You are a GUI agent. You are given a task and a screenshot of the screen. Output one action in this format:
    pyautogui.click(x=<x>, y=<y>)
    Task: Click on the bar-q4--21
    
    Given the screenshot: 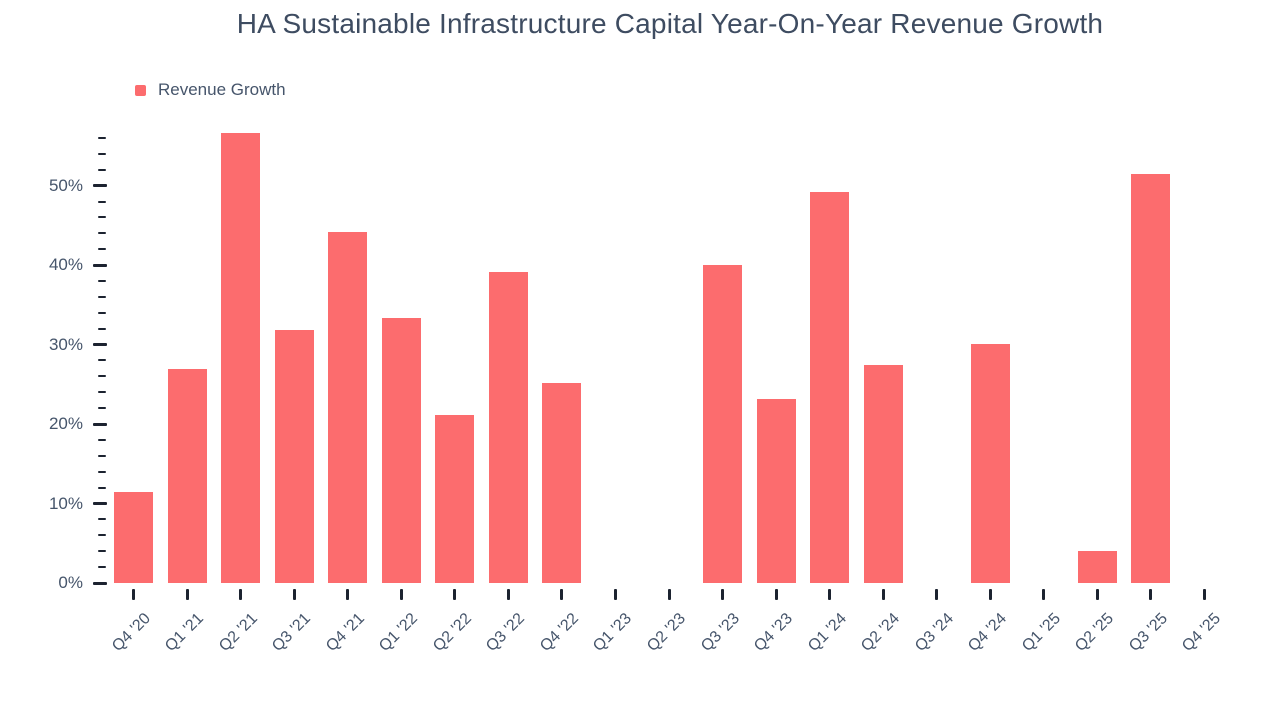 What is the action you would take?
    pyautogui.click(x=348, y=407)
    